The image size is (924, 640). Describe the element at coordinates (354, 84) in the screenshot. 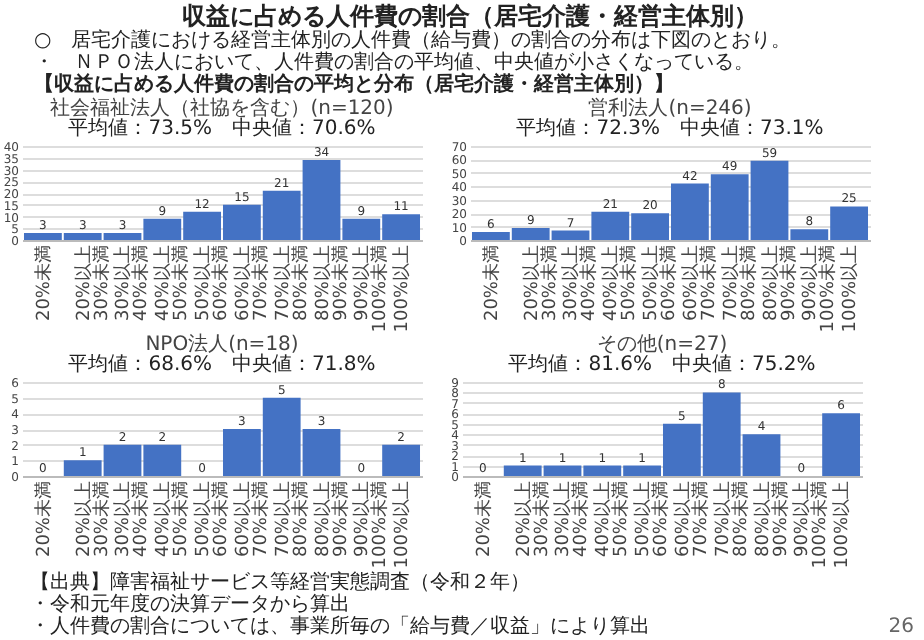

I see `text: 【収益に占める人件費の割合の平均と分布（居宅介護・経営主体別）】` at that location.